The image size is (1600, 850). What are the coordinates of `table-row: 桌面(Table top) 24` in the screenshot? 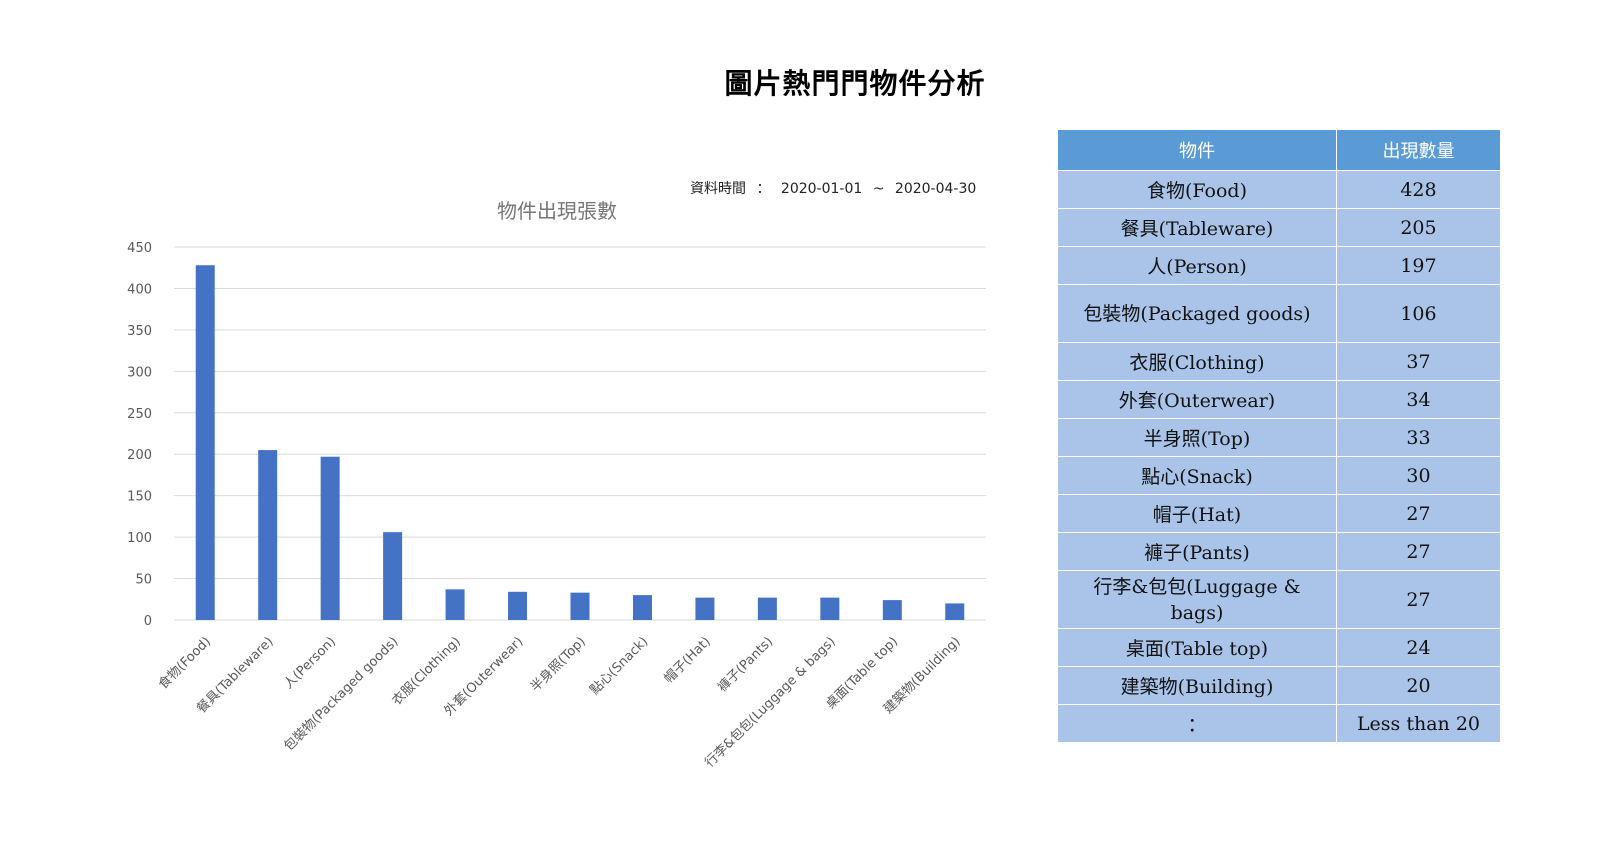 It's located at (1279, 647).